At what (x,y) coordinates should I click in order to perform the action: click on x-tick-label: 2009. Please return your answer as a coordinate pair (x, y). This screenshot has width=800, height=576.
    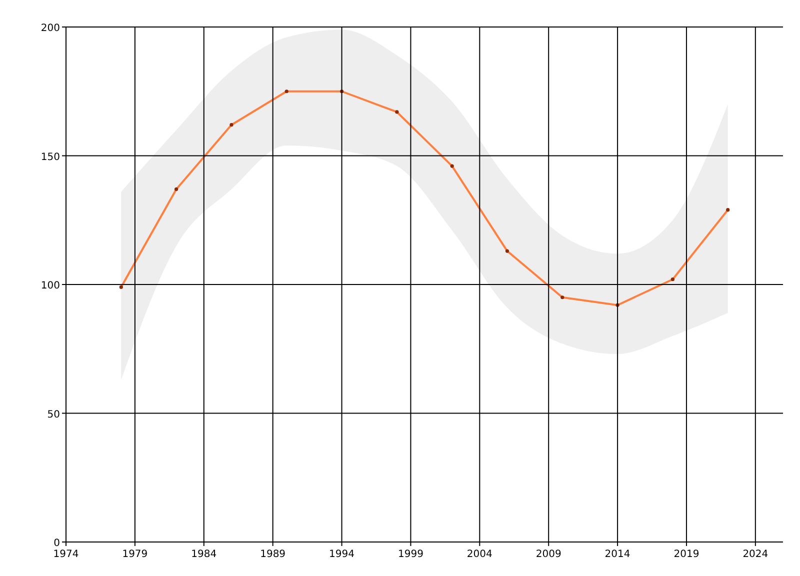
    Looking at the image, I should click on (549, 554).